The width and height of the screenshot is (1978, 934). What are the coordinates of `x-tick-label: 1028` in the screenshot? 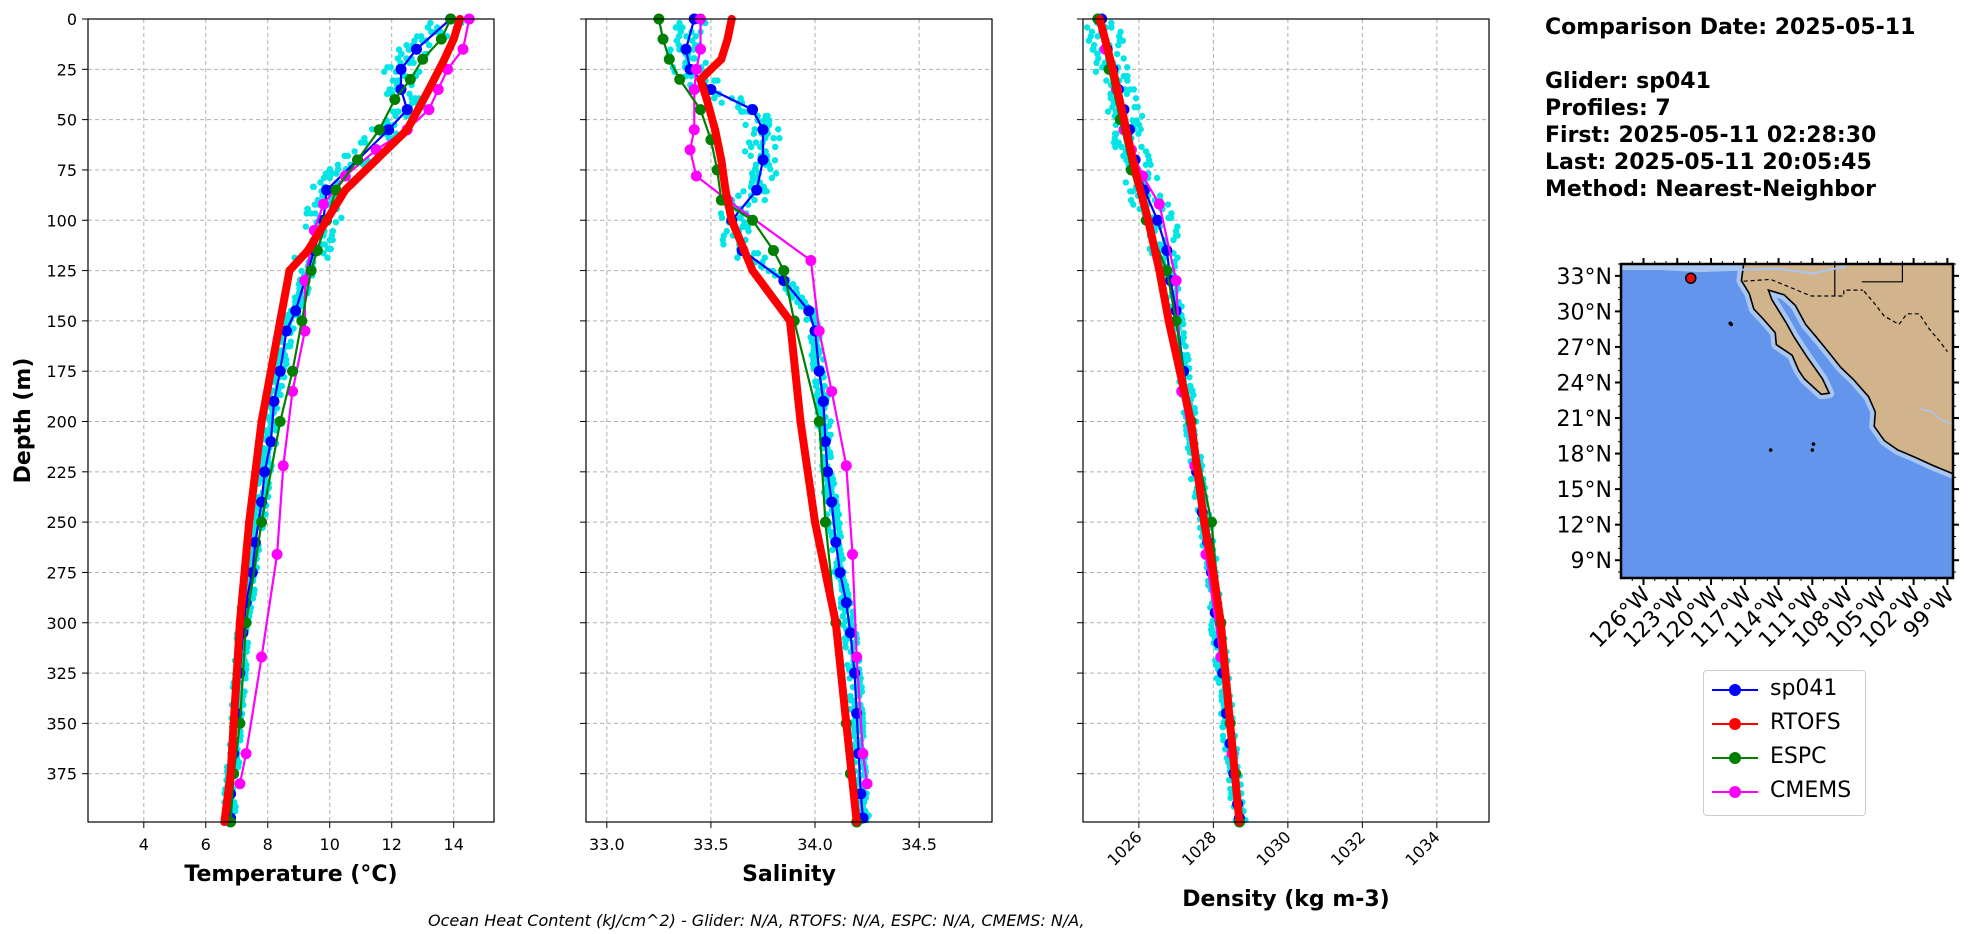 It's located at (1199, 848).